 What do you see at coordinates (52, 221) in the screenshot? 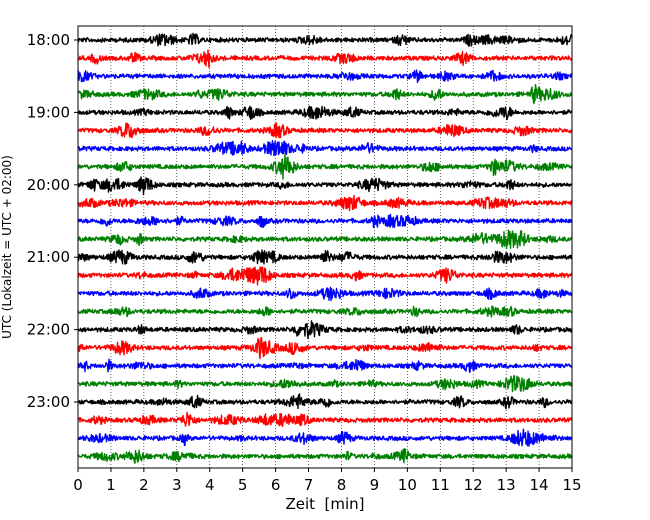
I see `y-axis-ticks: 18:00 19:00 20:00 21:00 22:00 23:00` at bounding box center [52, 221].